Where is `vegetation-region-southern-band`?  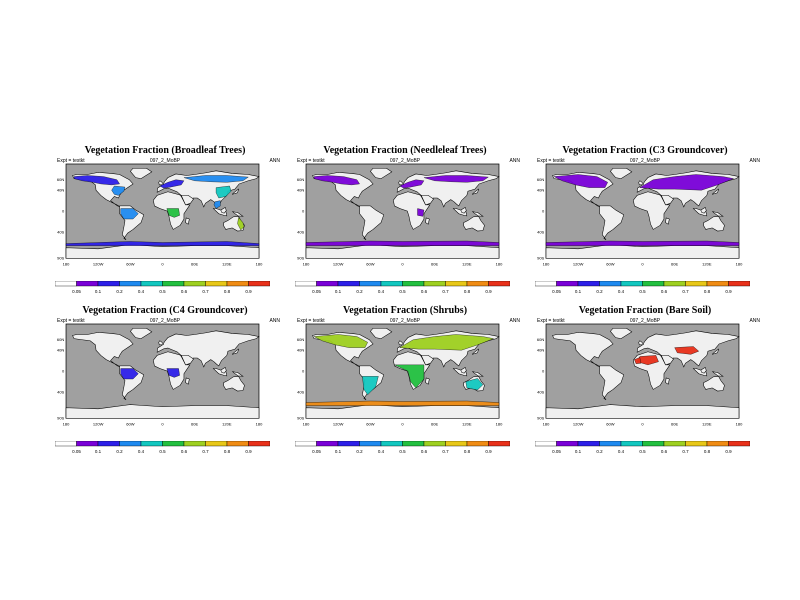 vegetation-region-southern-band is located at coordinates (642, 243).